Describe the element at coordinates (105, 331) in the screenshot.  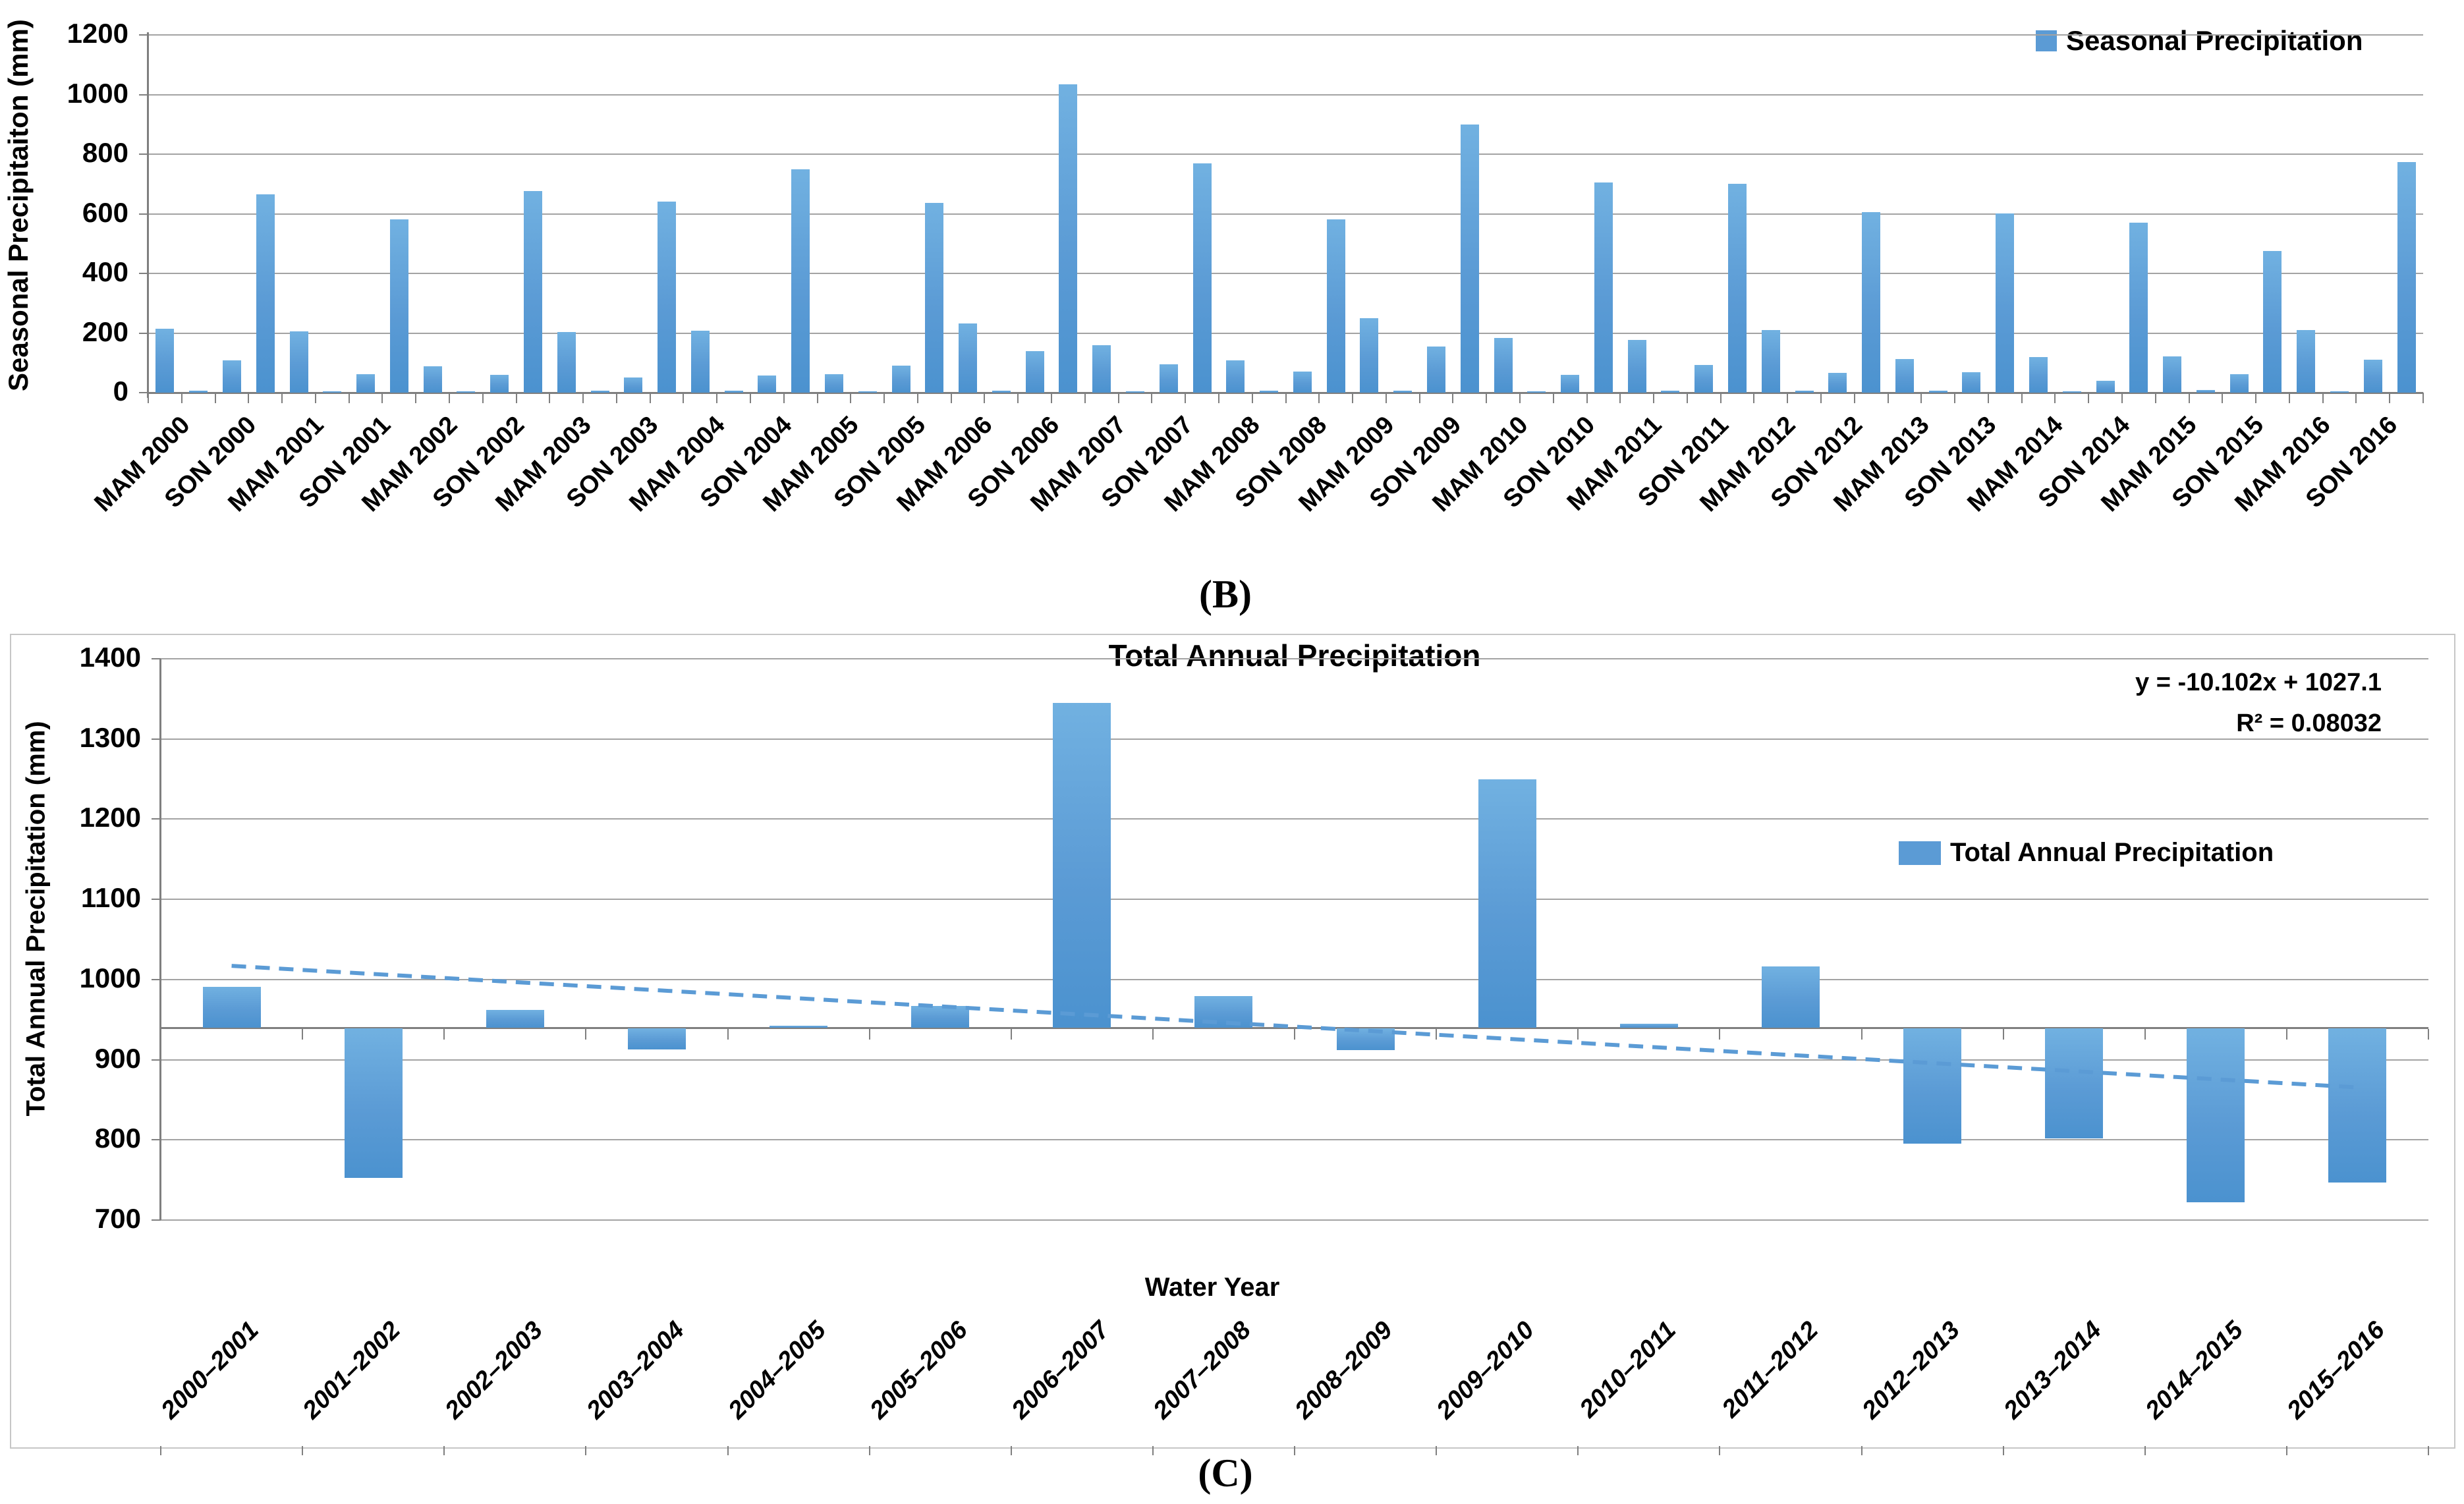
I see `seasonal-y-tick-label: 200` at that location.